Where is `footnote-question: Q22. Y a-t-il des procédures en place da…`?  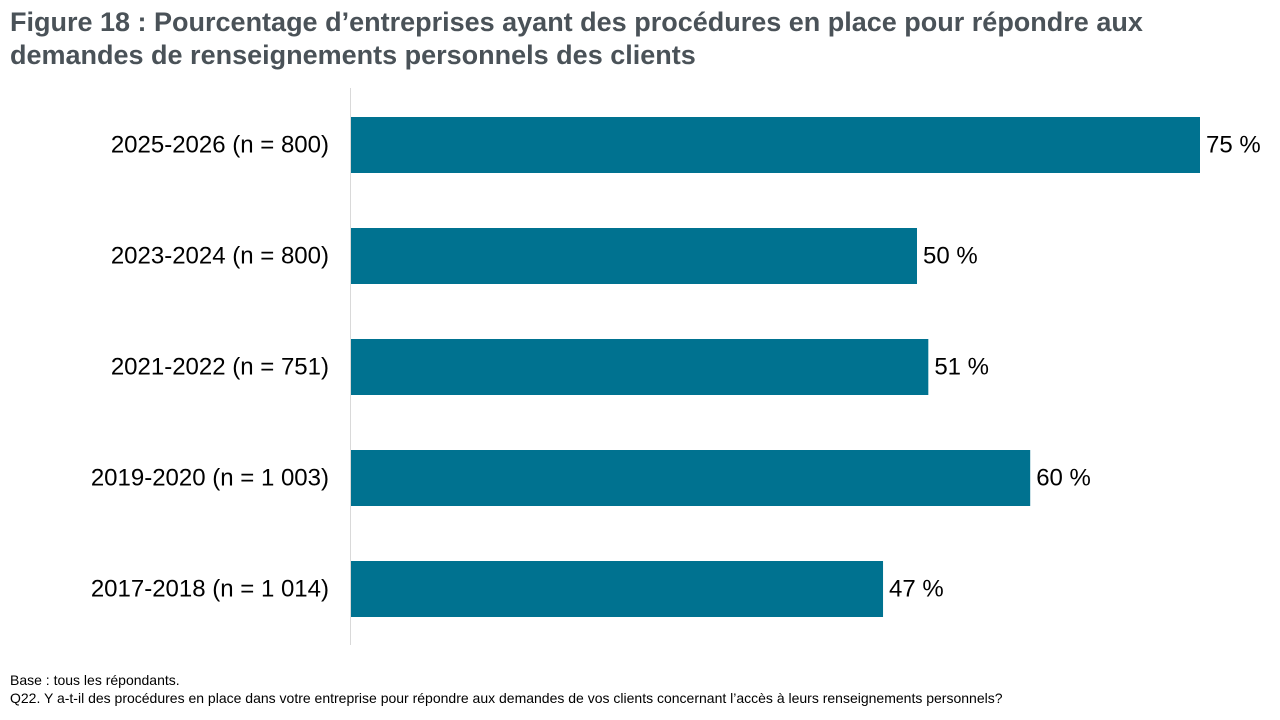 footnote-question: Q22. Y a-t-il des procédures en place da… is located at coordinates (506, 698).